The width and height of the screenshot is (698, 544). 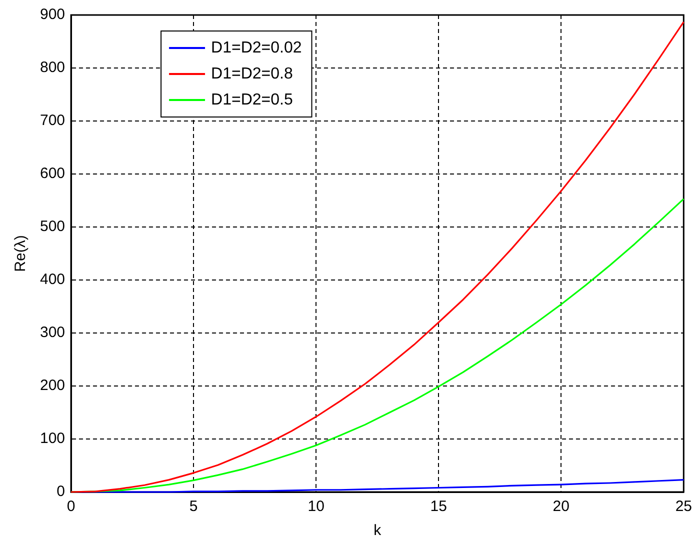 I want to click on y-tick-label: 300, so click(x=53, y=333).